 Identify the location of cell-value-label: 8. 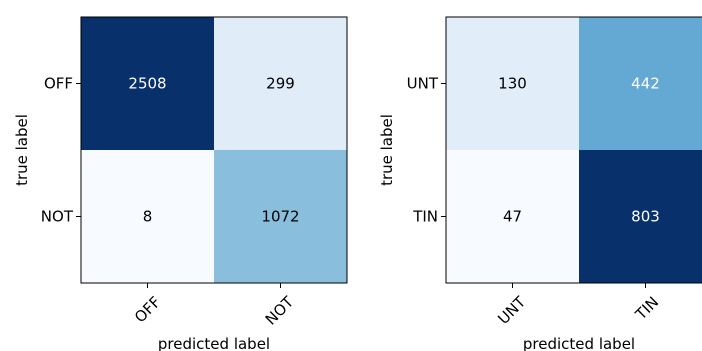
(148, 217).